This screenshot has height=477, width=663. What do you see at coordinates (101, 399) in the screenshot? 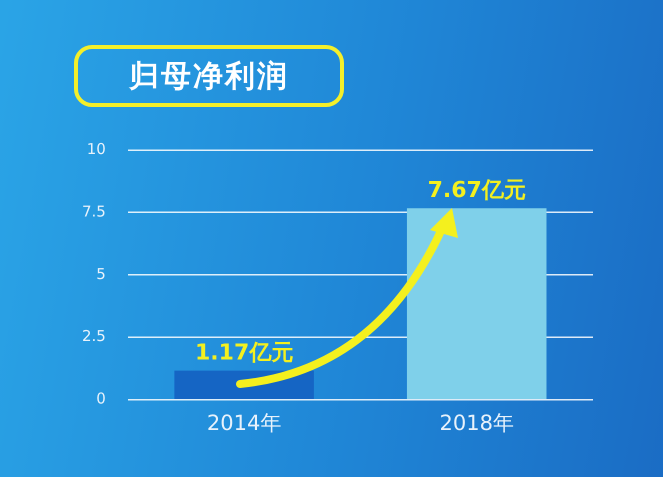
I see `y-tick-label: 0` at bounding box center [101, 399].